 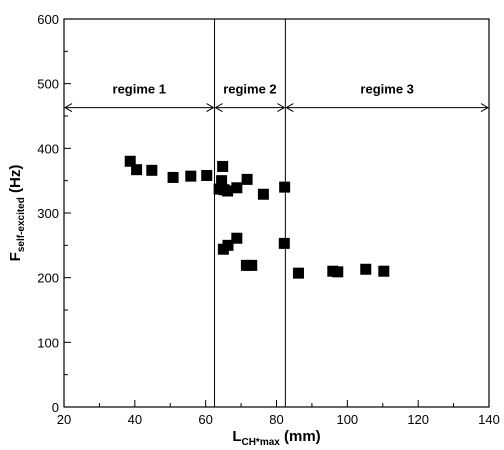 I want to click on x-tick-label: 140, so click(x=489, y=419).